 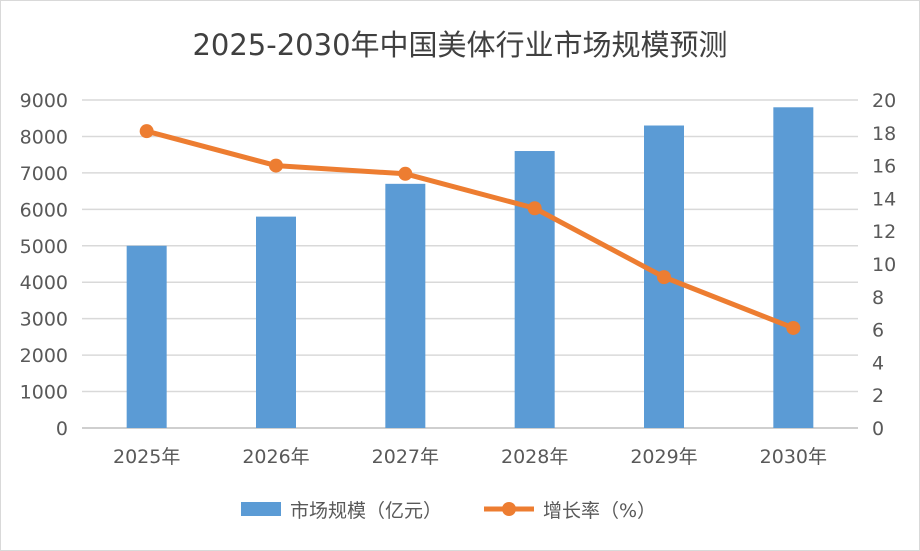 What do you see at coordinates (275, 457) in the screenshot?
I see `x-tick-label: 2026年` at bounding box center [275, 457].